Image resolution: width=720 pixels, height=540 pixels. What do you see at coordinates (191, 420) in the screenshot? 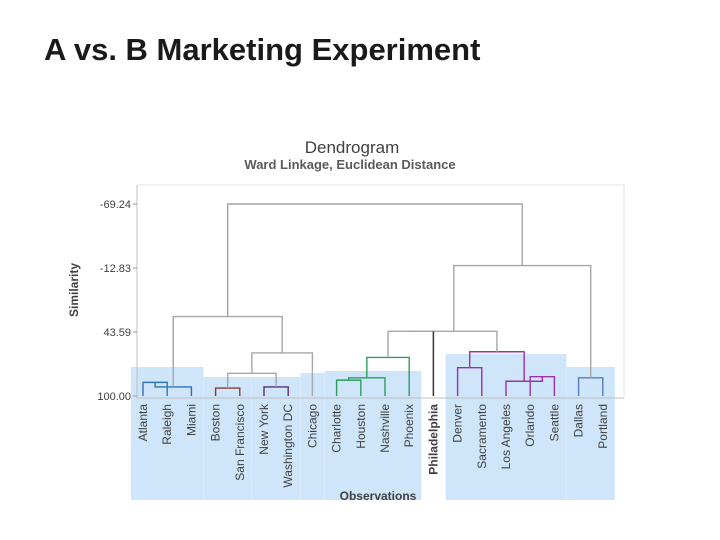
I see `leaf-label-miami: Miami` at bounding box center [191, 420].